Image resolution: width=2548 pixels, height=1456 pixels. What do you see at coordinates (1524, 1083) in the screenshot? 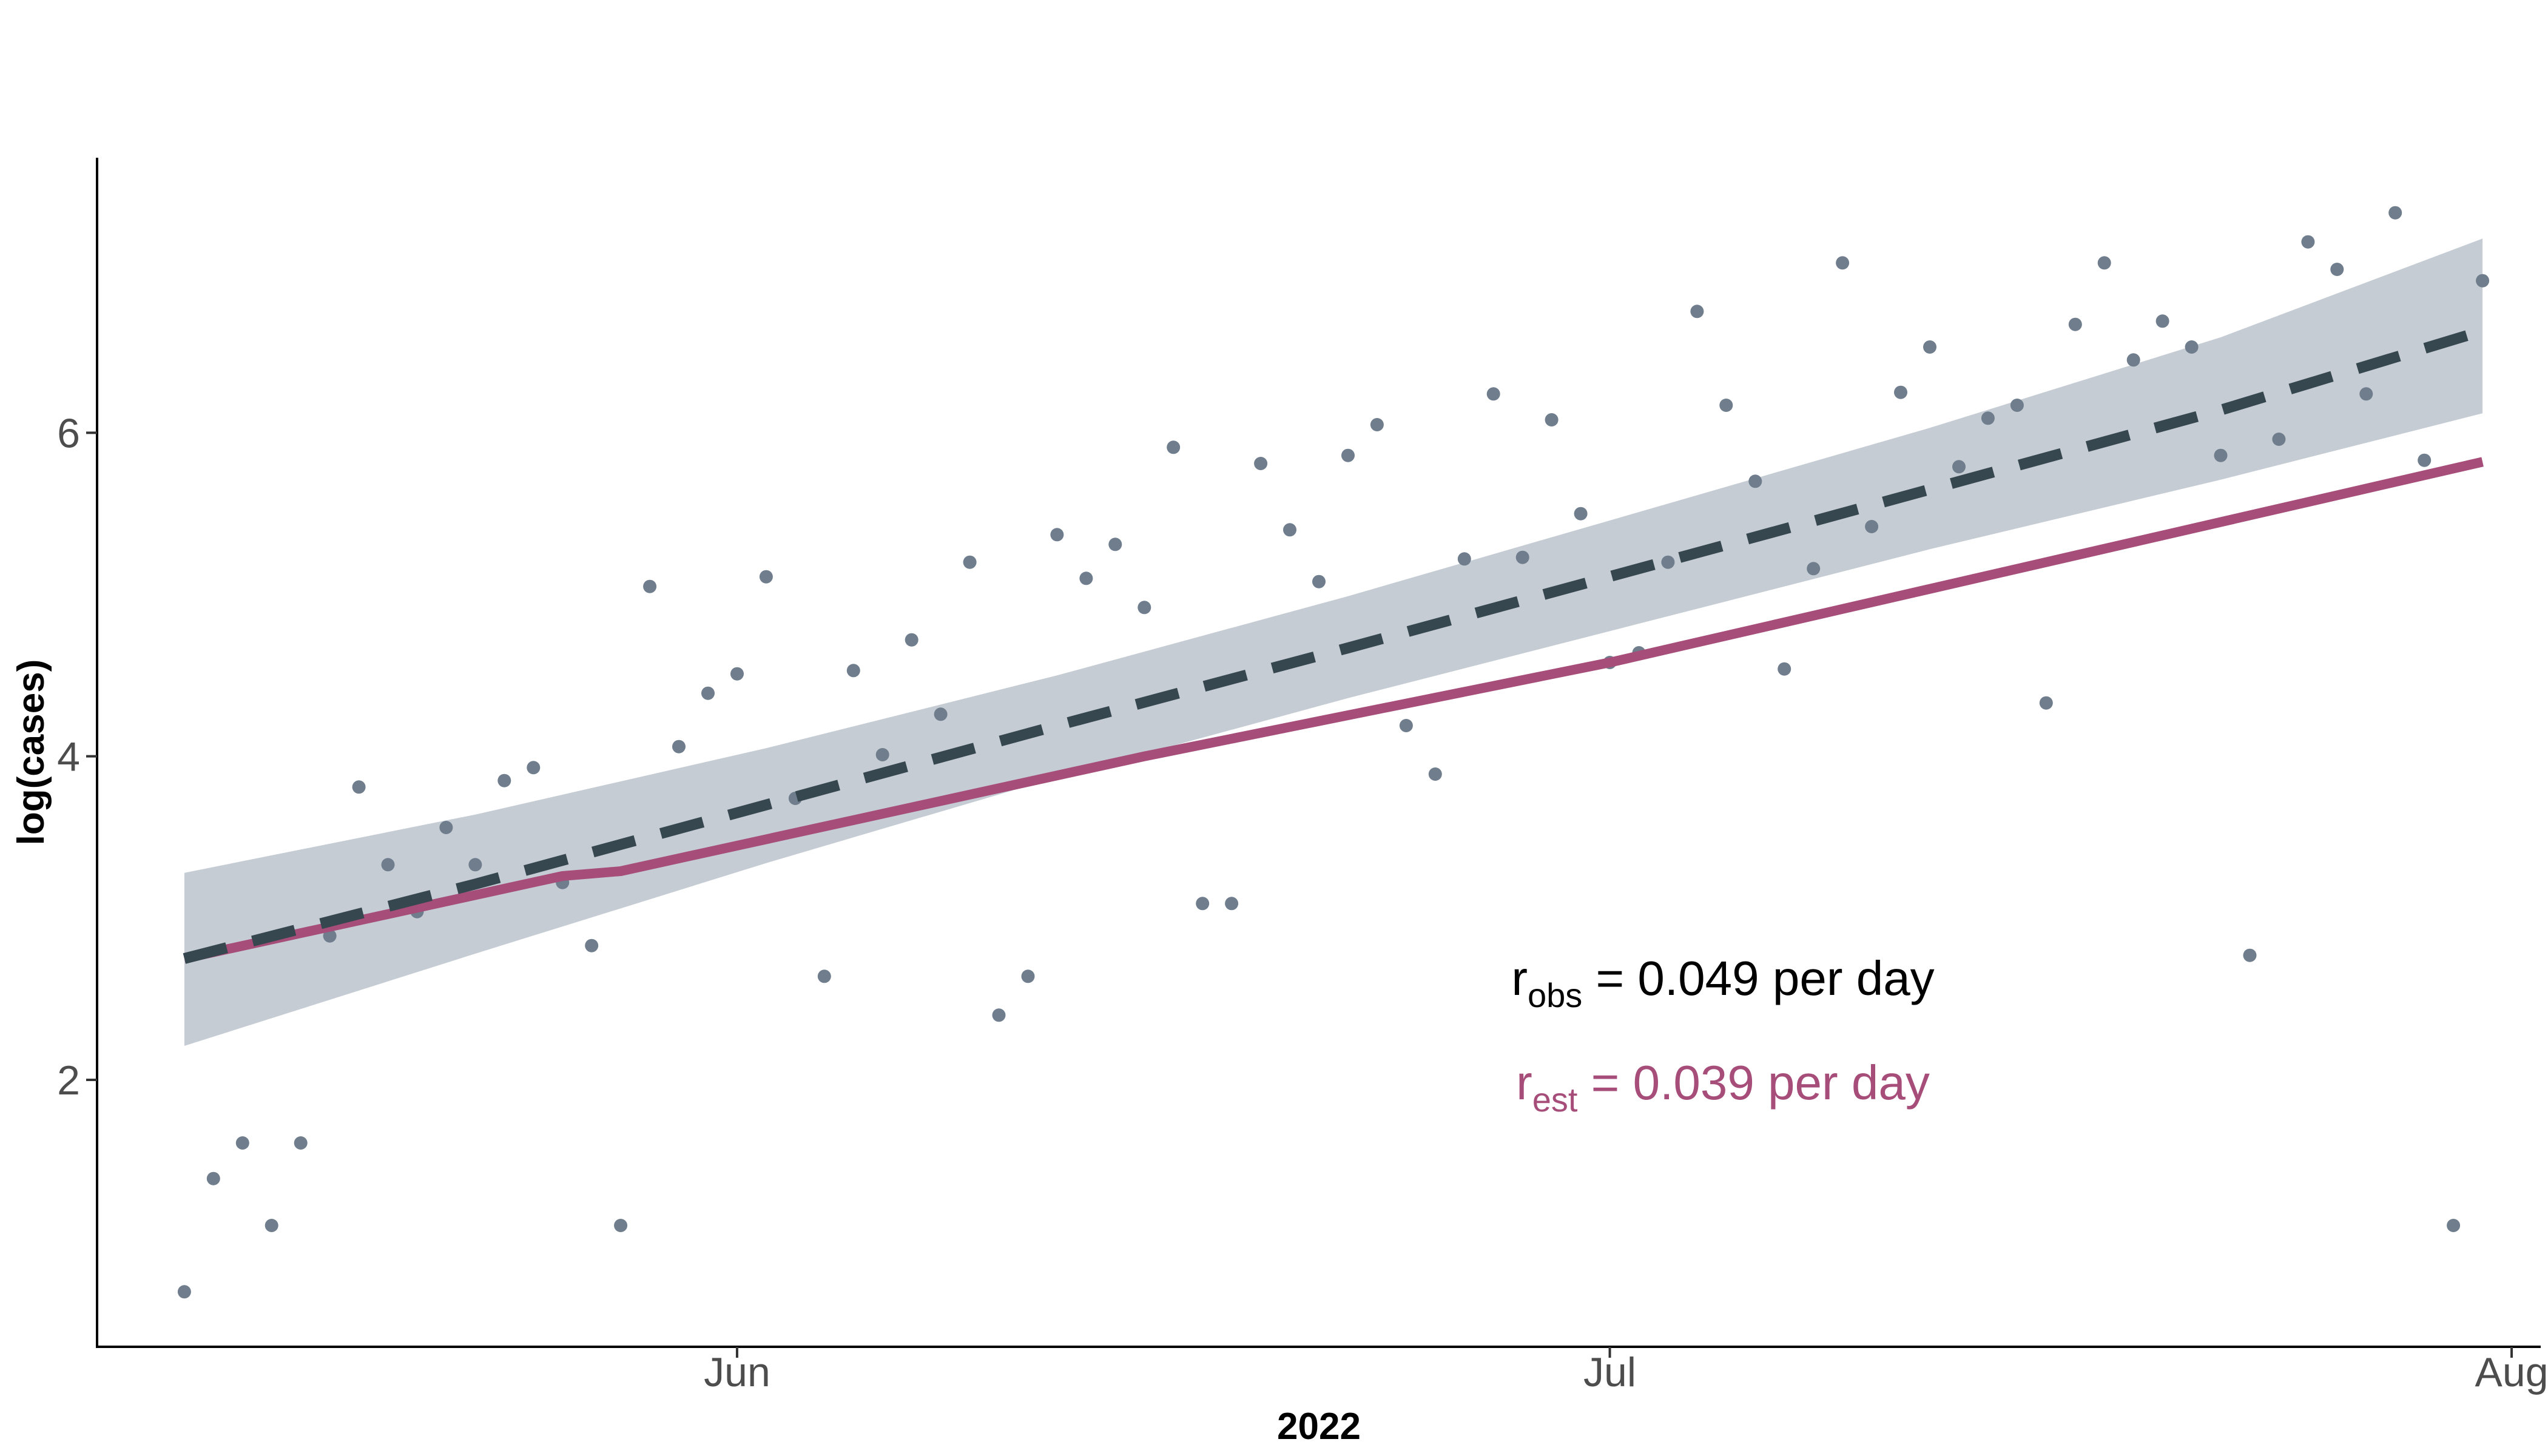
I see `annotation-r-est-base: r` at bounding box center [1524, 1083].